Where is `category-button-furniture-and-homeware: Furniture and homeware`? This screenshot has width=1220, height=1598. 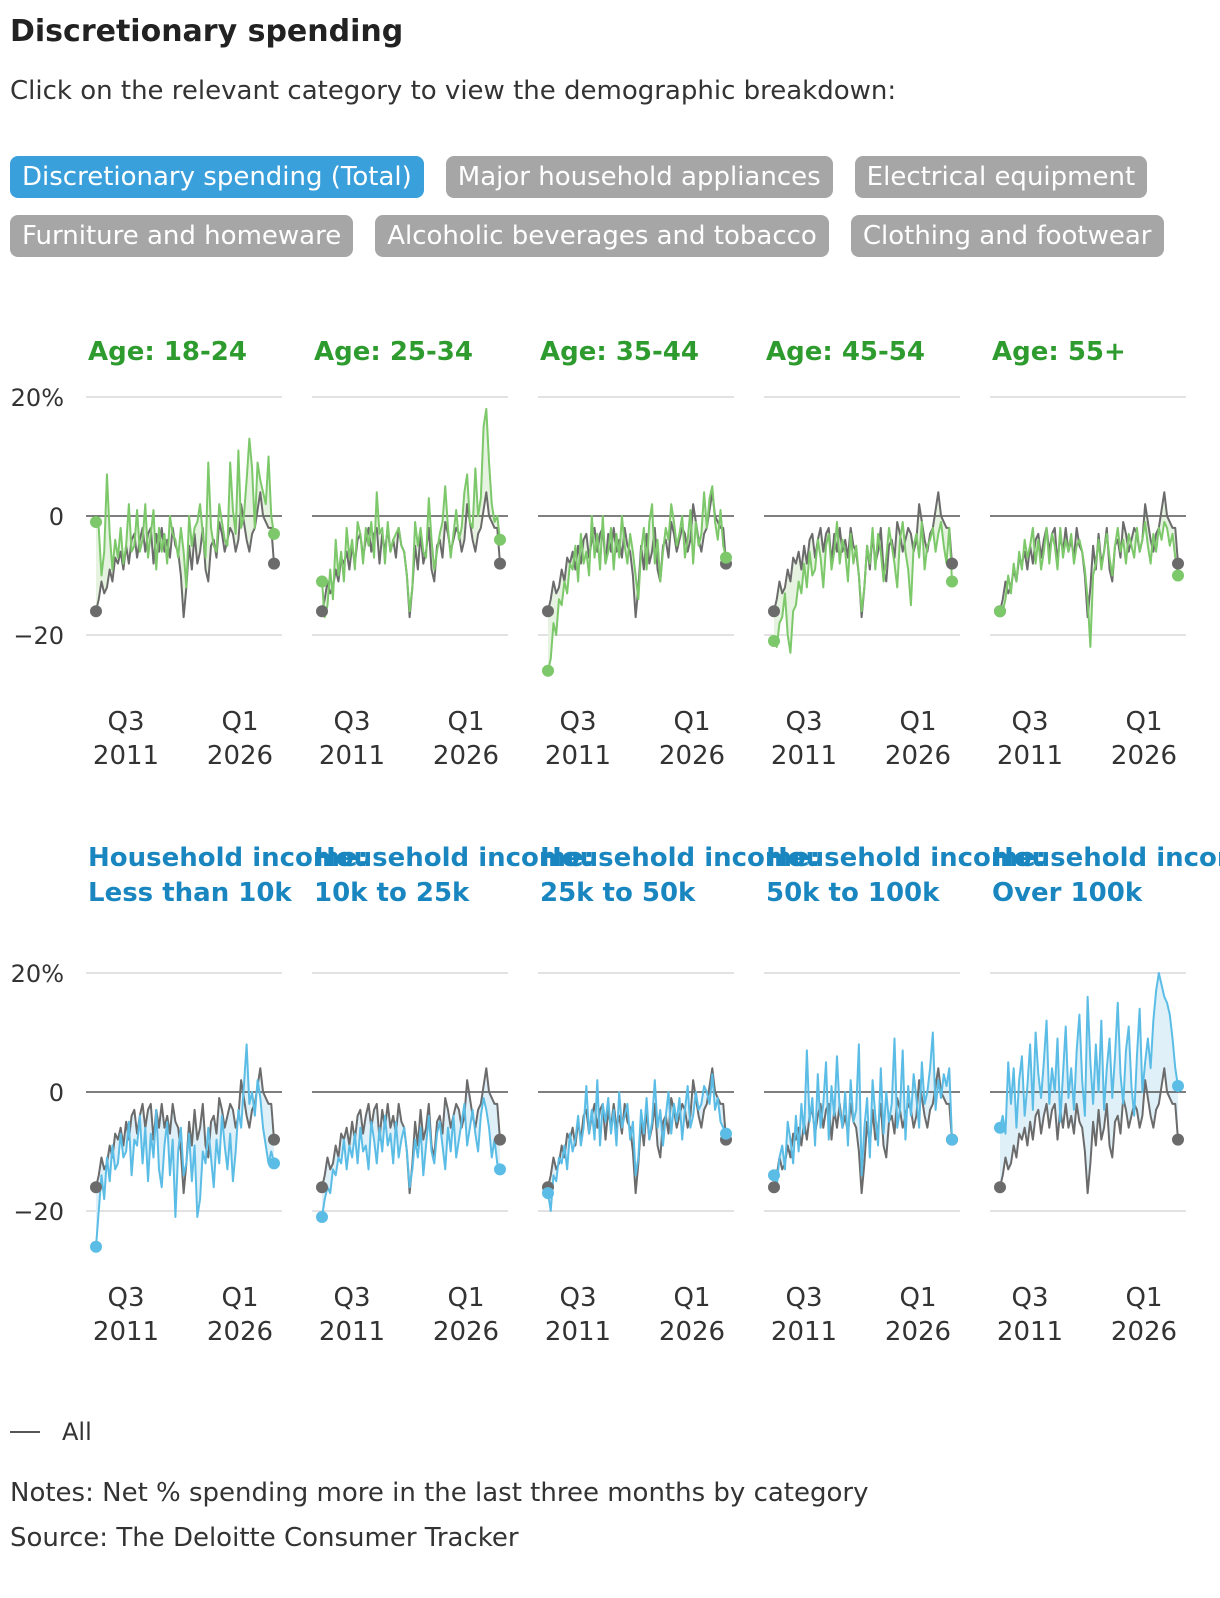
category-button-furniture-and-homeware: Furniture and homeware is located at coordinates (182, 236).